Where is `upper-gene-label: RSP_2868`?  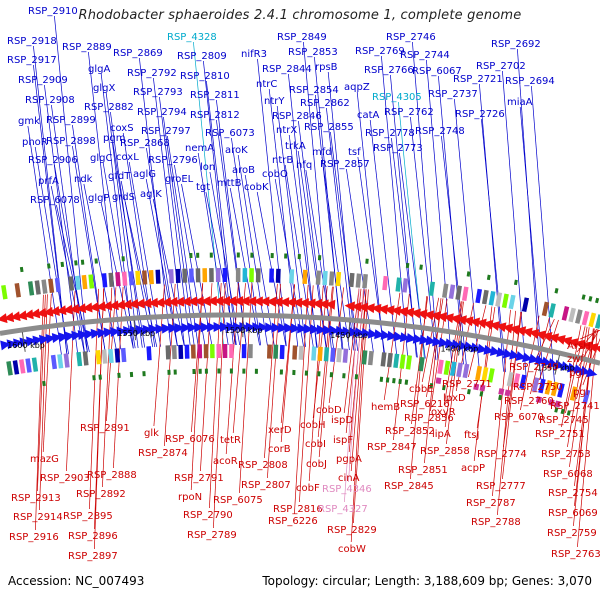 upper-gene-label: RSP_2868 is located at coordinates (145, 143).